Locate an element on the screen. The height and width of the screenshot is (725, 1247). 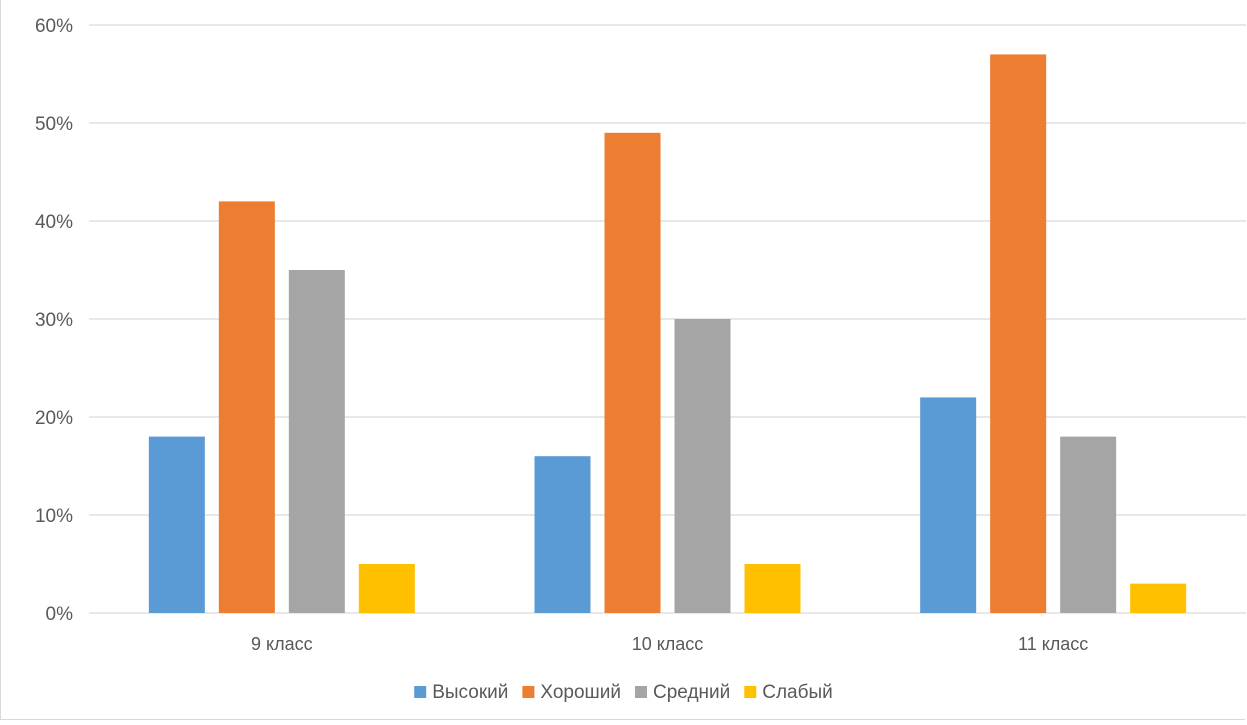
x-axis-labels: 9 класс 10 класс 11 класс is located at coordinates (669, 644).